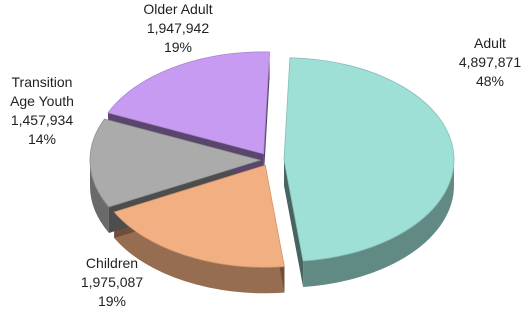 The width and height of the screenshot is (530, 321). What do you see at coordinates (490, 62) in the screenshot?
I see `data-label-adult: Adult 4,897,871 48%` at bounding box center [490, 62].